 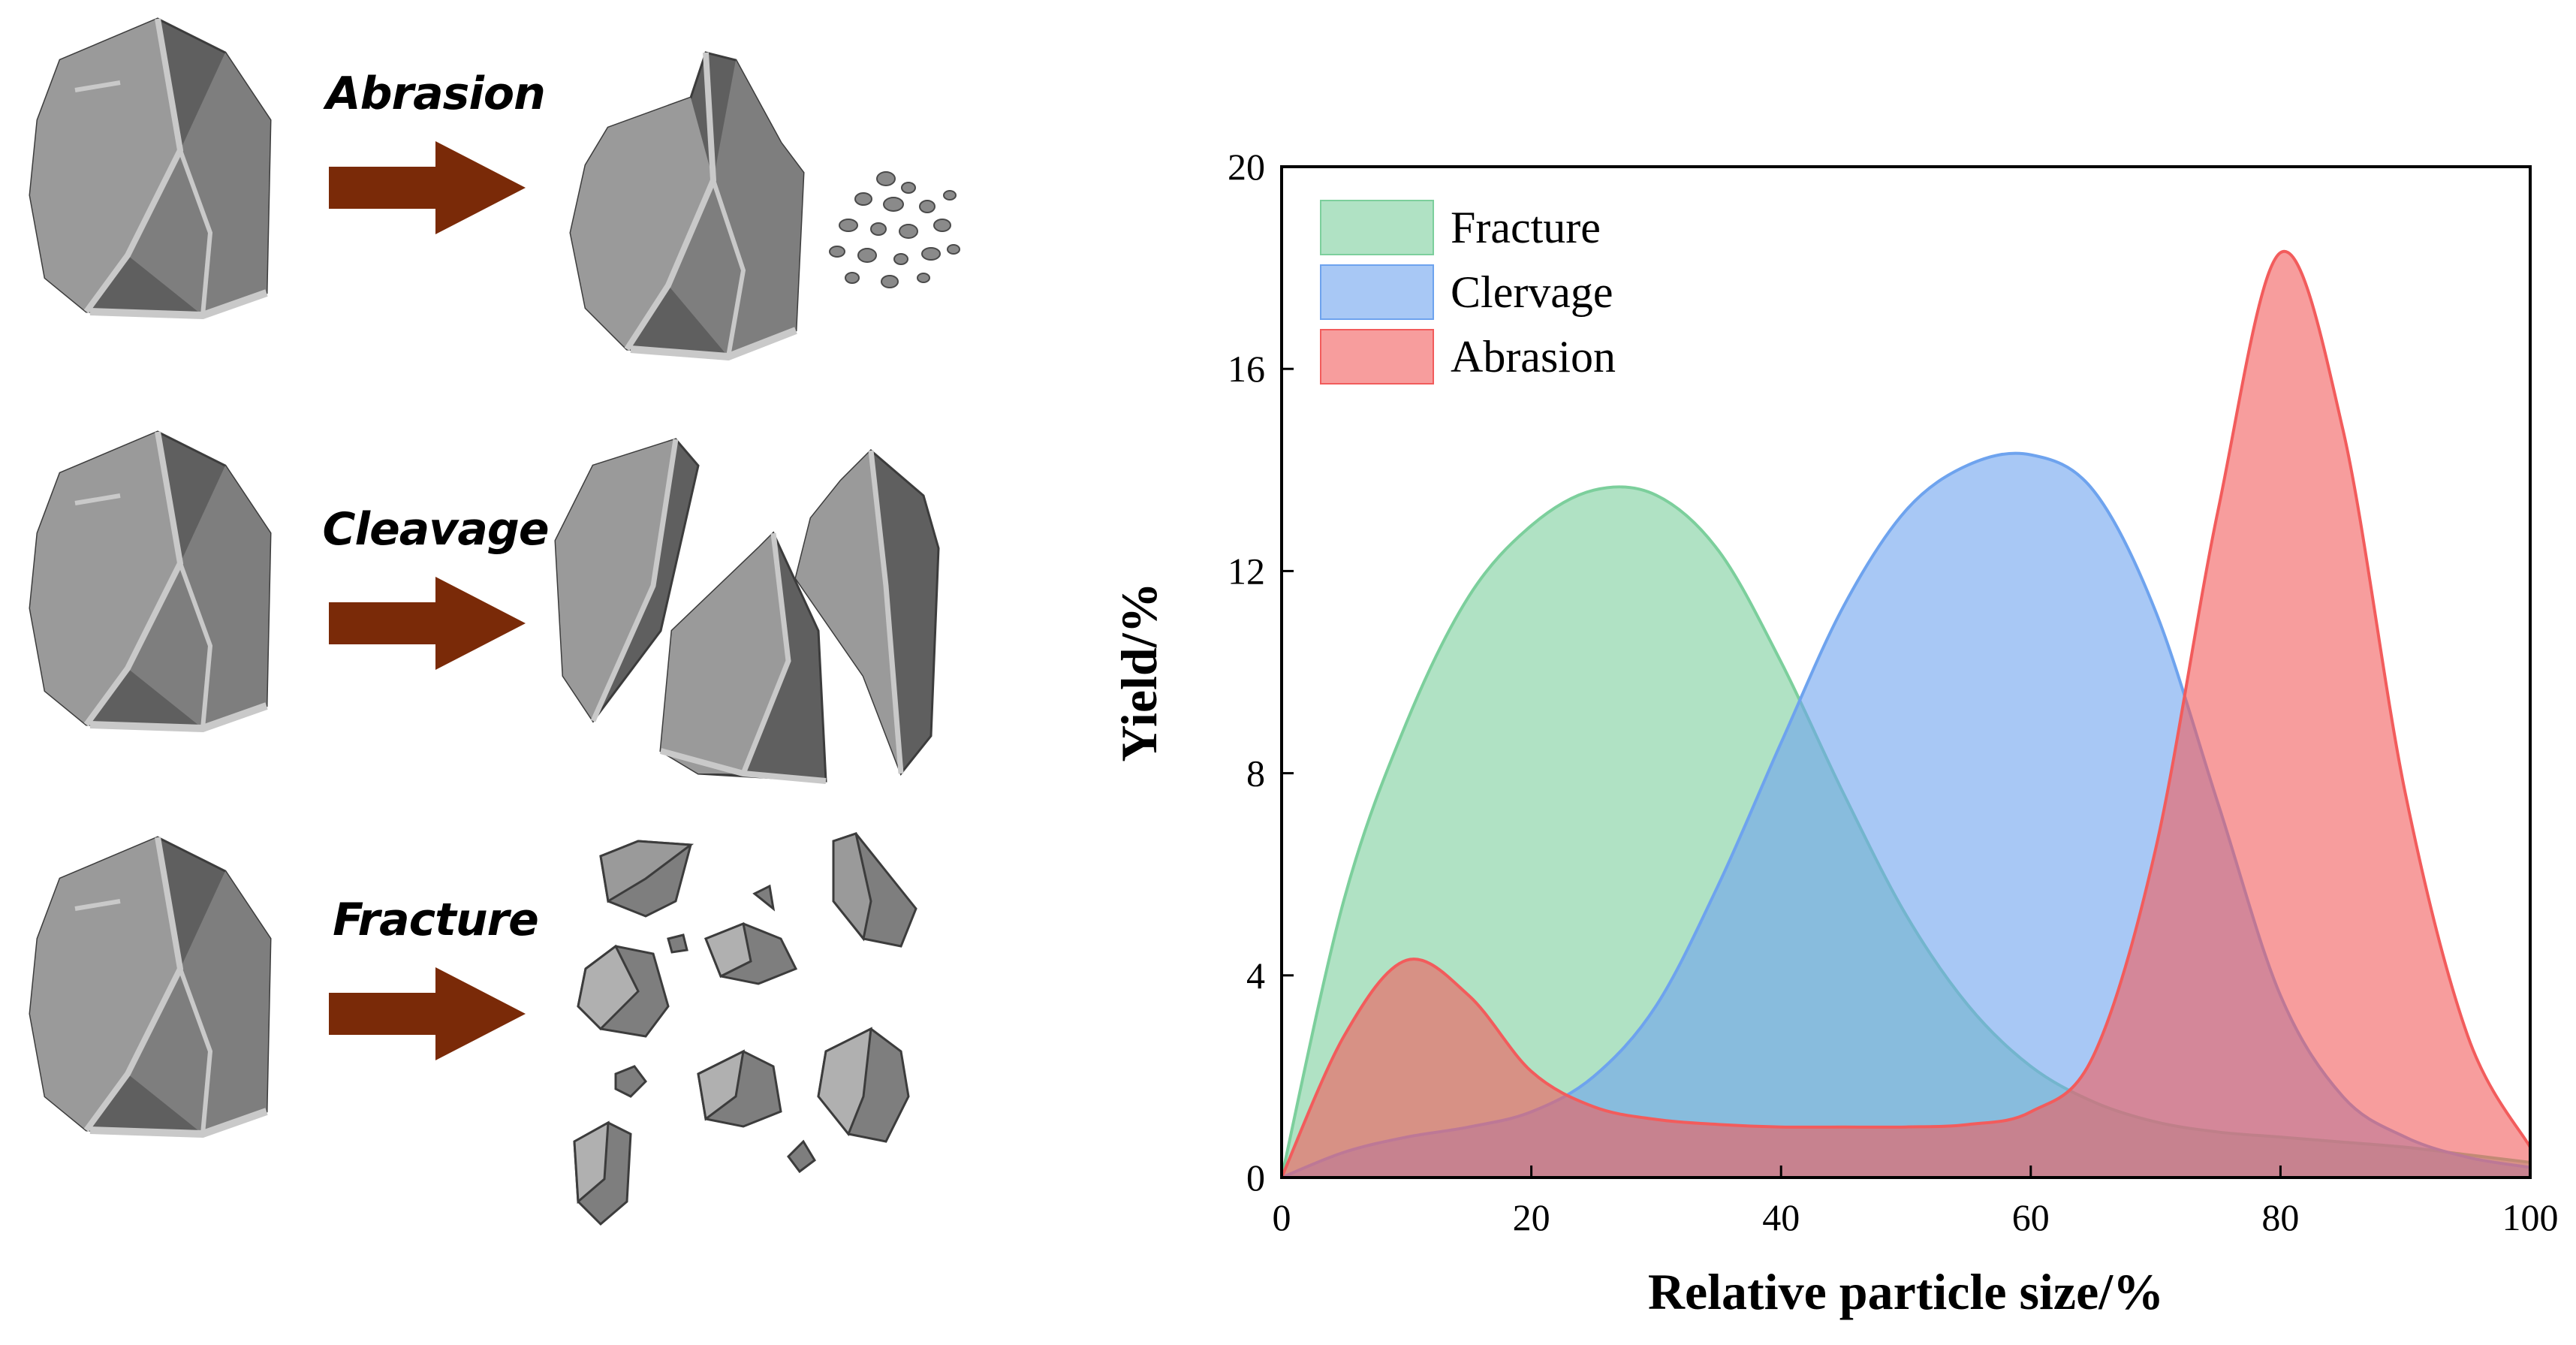 What do you see at coordinates (1532, 292) in the screenshot?
I see `legend-label-clervage: Clervage` at bounding box center [1532, 292].